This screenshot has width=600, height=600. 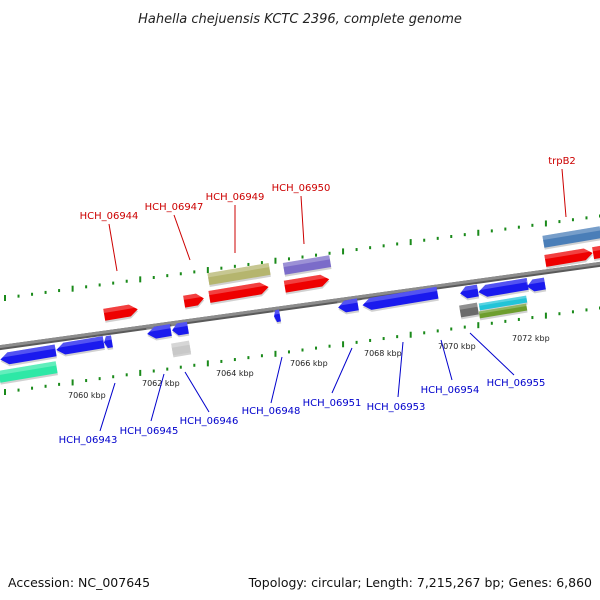 I want to click on reverse-gene-label: HCH_06953, so click(x=396, y=407).